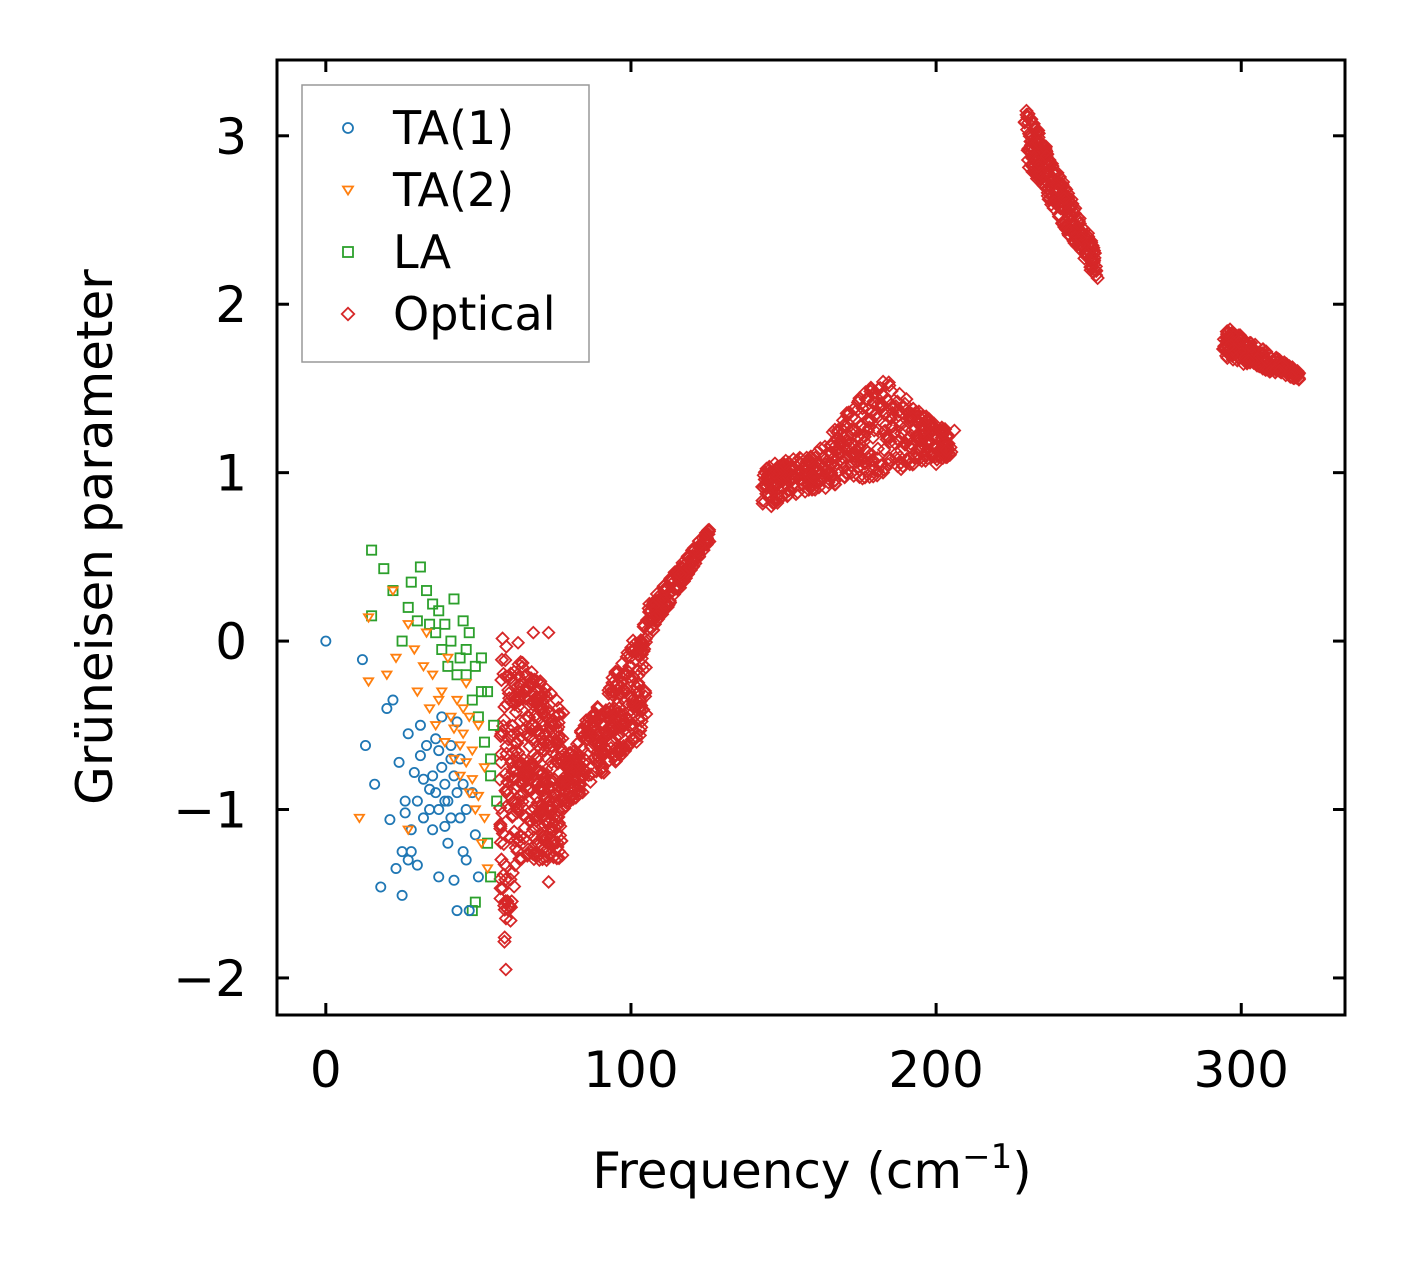 This screenshot has width=1406, height=1264. What do you see at coordinates (987, 1157) in the screenshot?
I see `x-axis-label-exponent: −1` at bounding box center [987, 1157].